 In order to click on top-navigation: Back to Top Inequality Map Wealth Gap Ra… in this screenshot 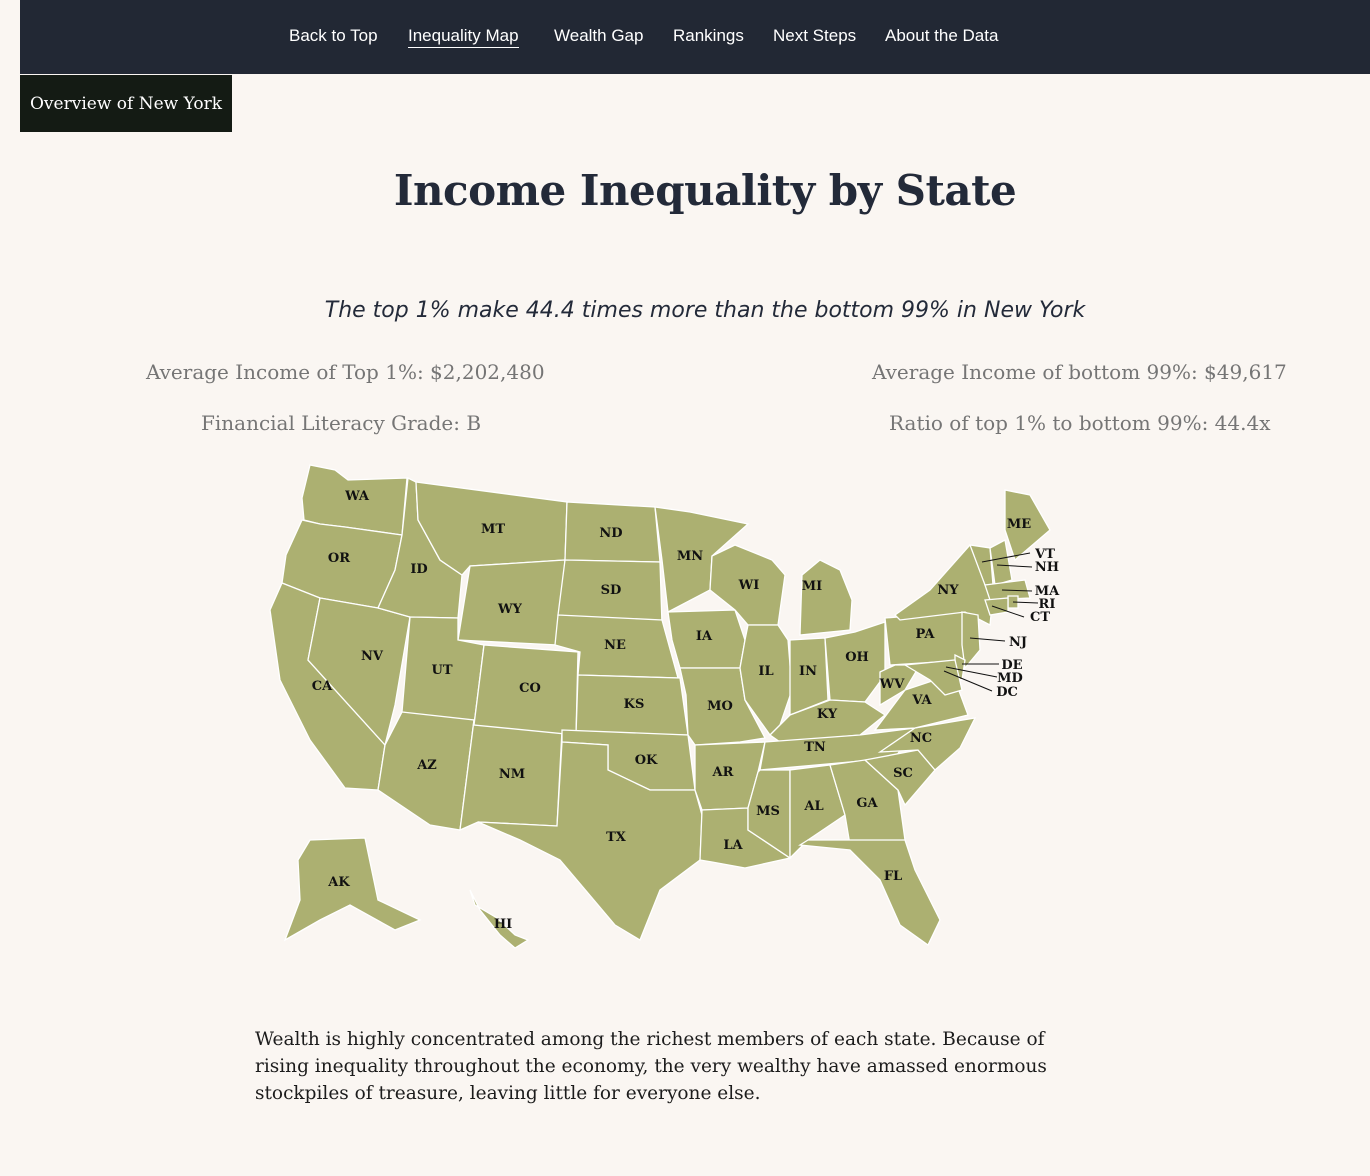, I will do `click(695, 37)`.